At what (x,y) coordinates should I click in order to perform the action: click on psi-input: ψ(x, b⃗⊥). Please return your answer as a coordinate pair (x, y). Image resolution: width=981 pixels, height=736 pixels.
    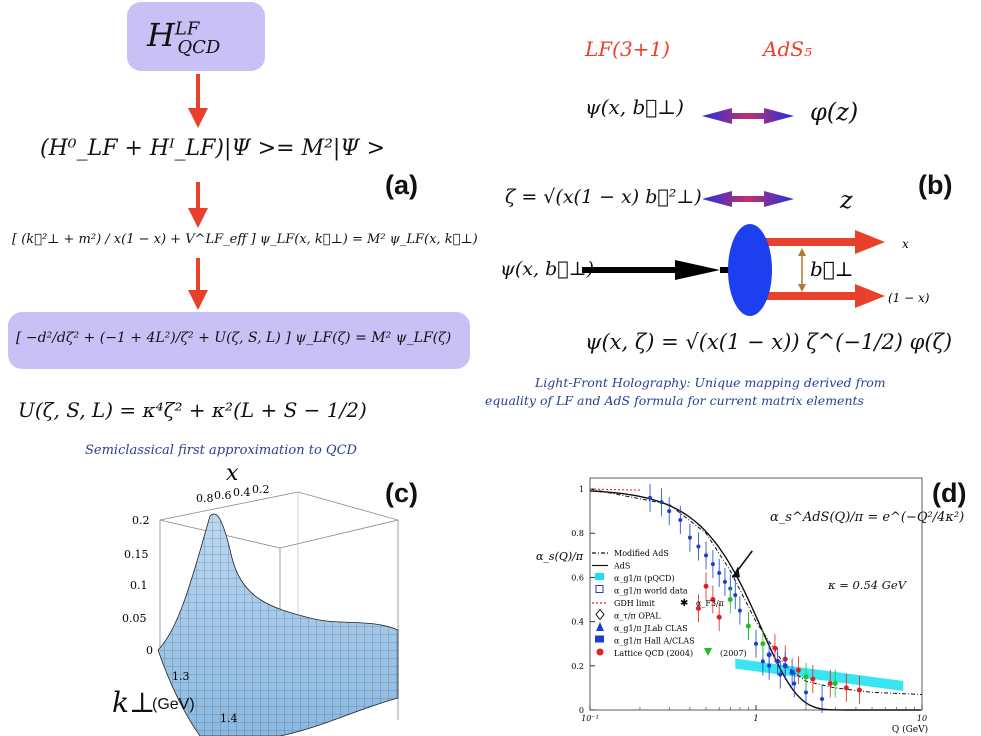
    Looking at the image, I should click on (547, 269).